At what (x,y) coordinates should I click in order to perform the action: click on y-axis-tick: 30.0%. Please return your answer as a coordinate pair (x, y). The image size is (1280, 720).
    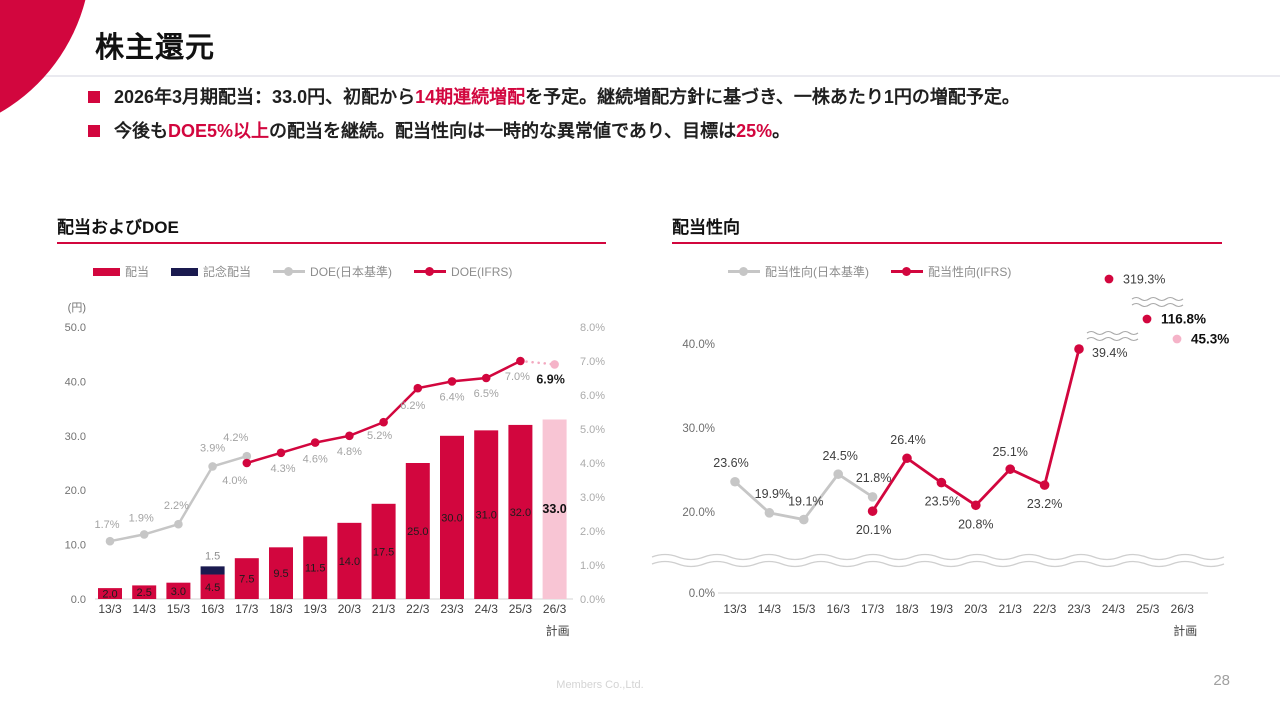
    Looking at the image, I should click on (698, 429).